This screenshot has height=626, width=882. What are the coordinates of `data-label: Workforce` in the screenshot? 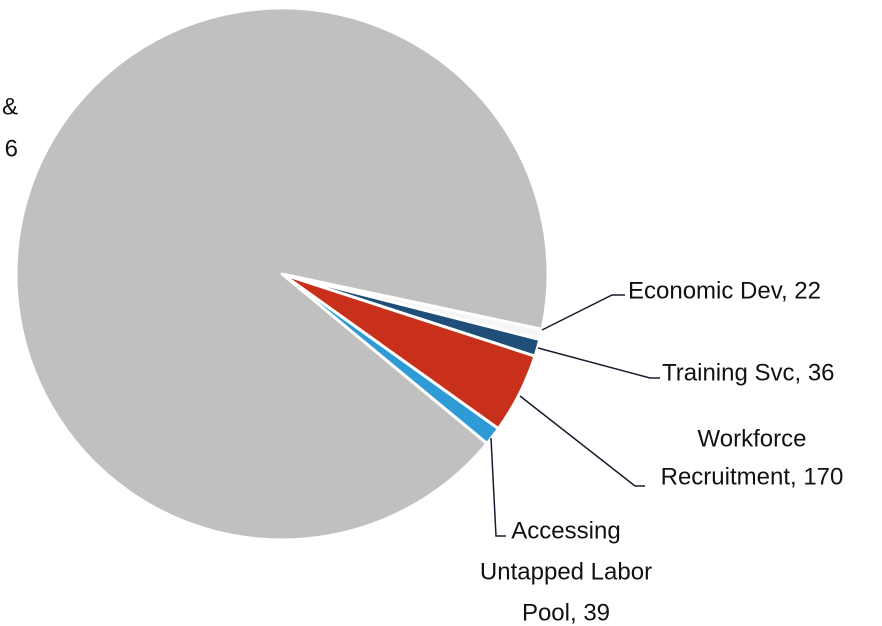 It's located at (752, 438).